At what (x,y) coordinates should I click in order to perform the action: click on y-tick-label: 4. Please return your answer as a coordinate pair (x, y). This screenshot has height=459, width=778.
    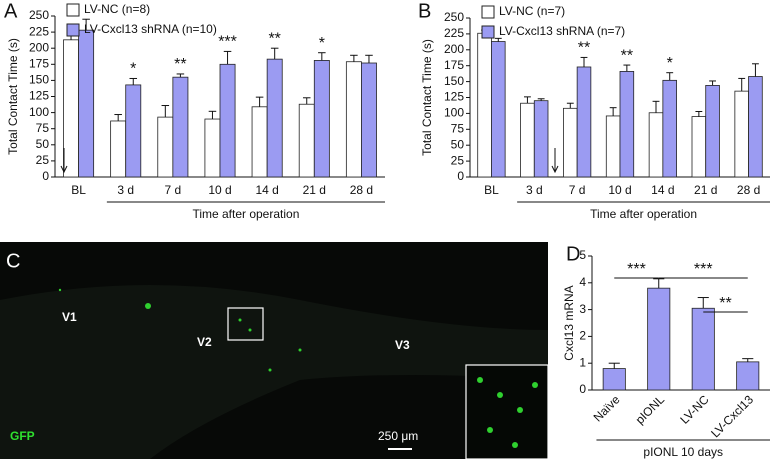
    Looking at the image, I should click on (582, 282).